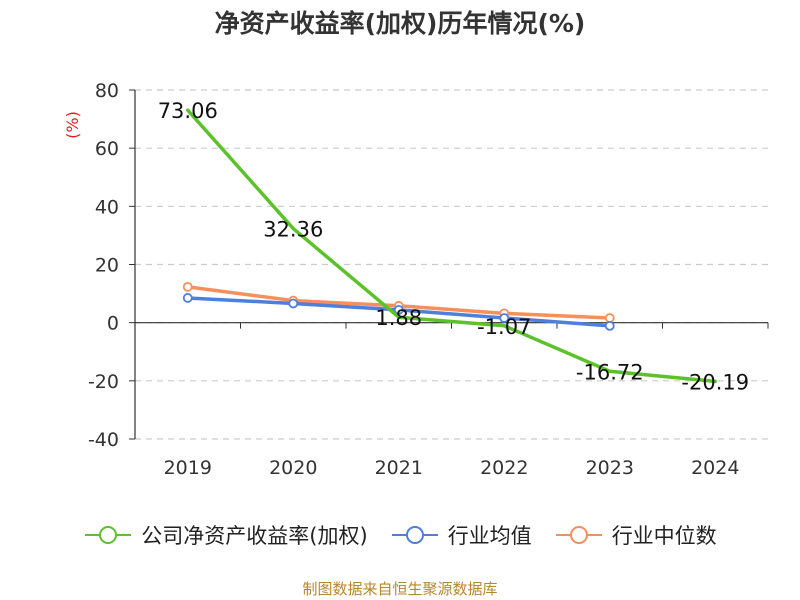 This screenshot has height=600, width=800. Describe the element at coordinates (610, 372) in the screenshot. I see `data-label: -16.72` at that location.